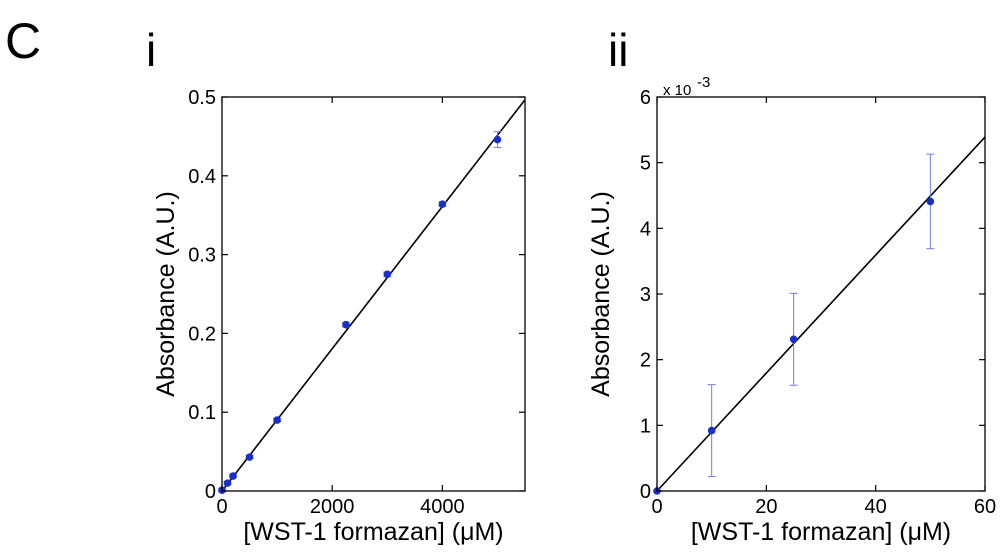 Image resolution: width=1003 pixels, height=553 pixels. What do you see at coordinates (202, 334) in the screenshot?
I see `y-tick-label: 0.2` at bounding box center [202, 334].